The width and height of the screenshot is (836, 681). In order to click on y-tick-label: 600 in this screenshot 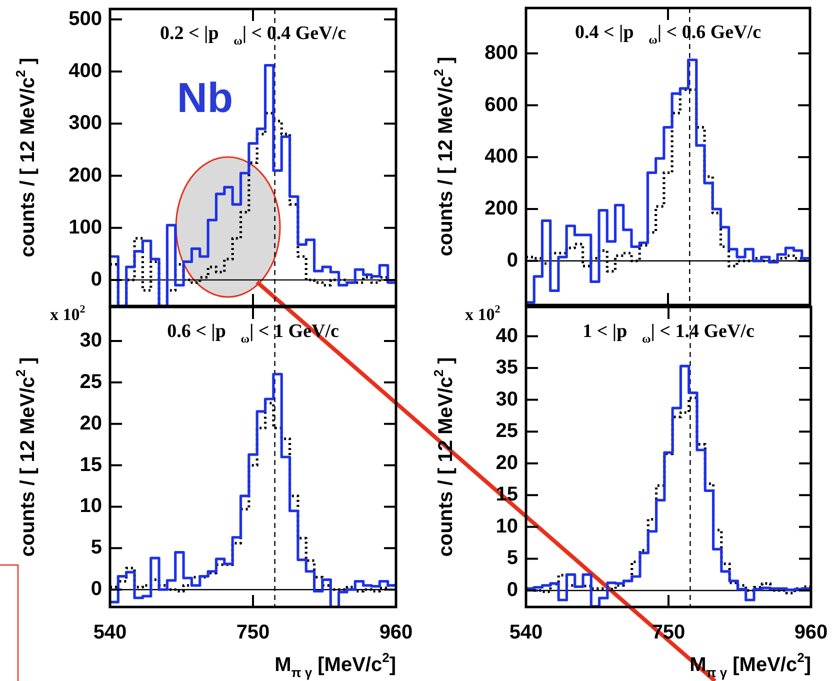, I will do `click(501, 105)`.